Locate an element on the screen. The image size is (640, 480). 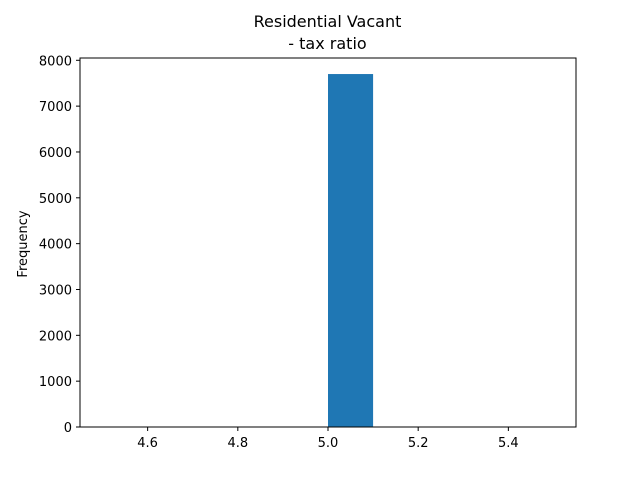
y-tick-label: 8000 is located at coordinates (55, 61).